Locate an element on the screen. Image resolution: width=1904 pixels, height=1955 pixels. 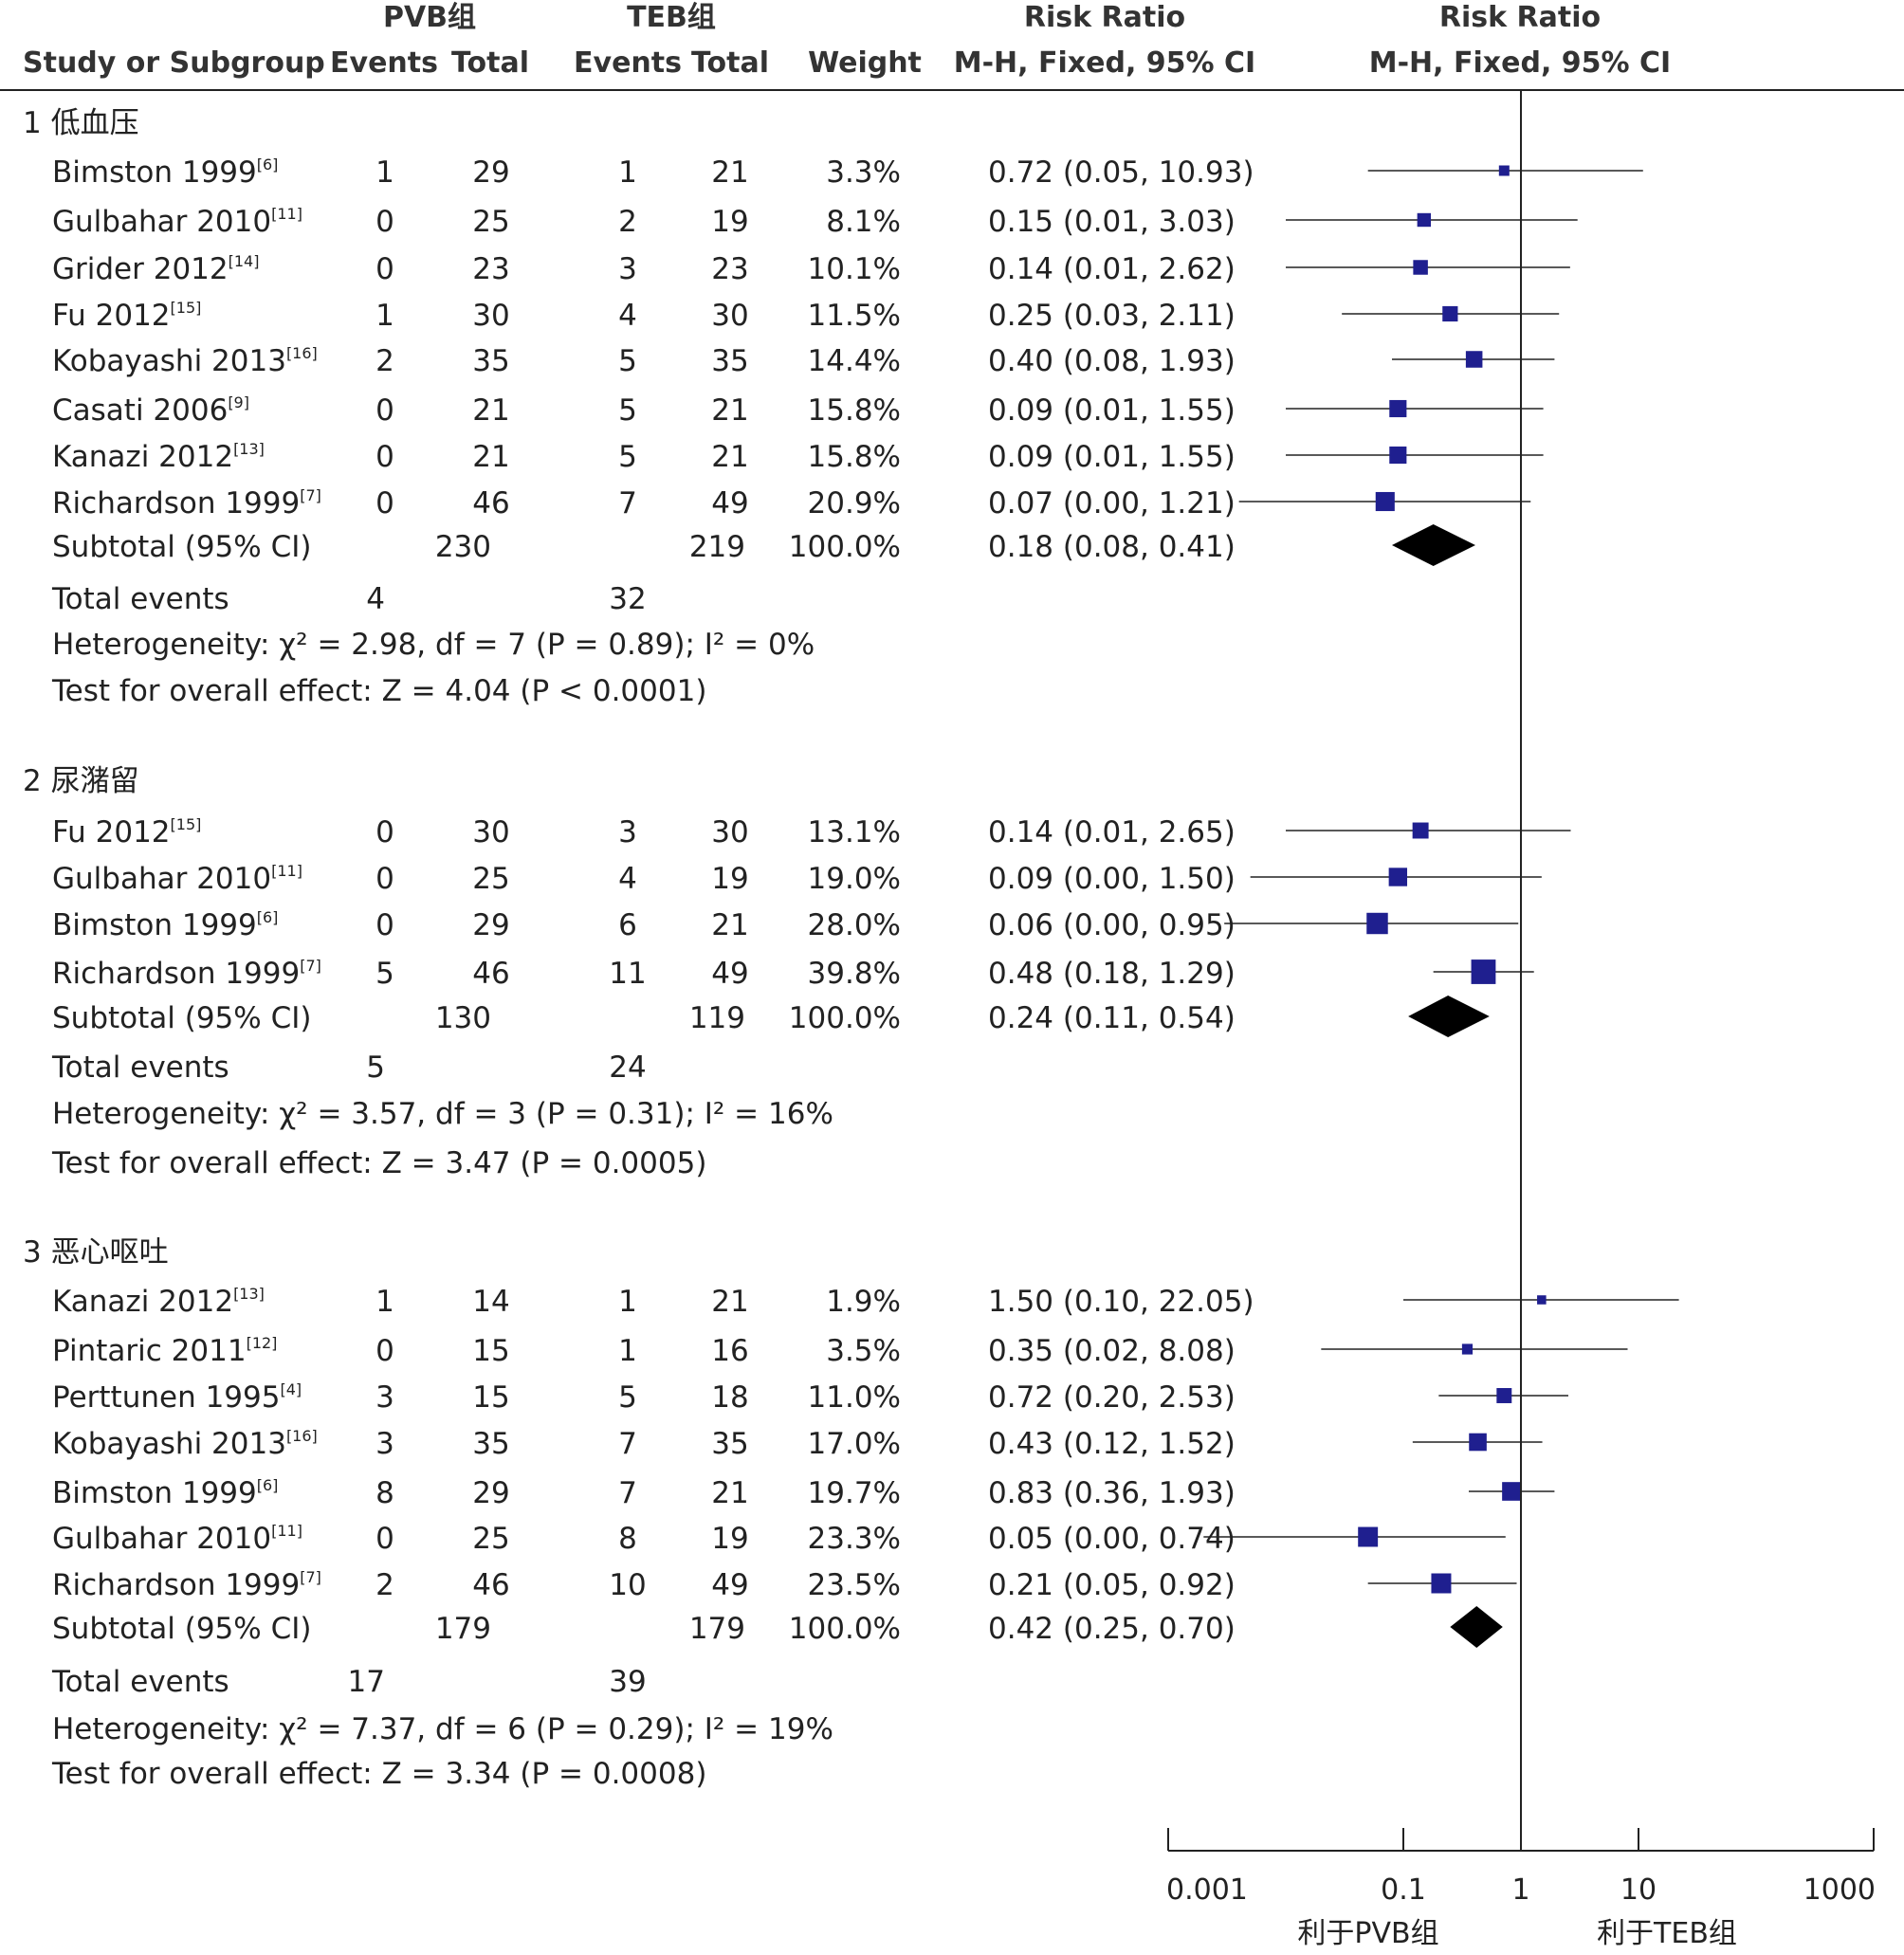
subtotal-total-2: 219 is located at coordinates (717, 547).